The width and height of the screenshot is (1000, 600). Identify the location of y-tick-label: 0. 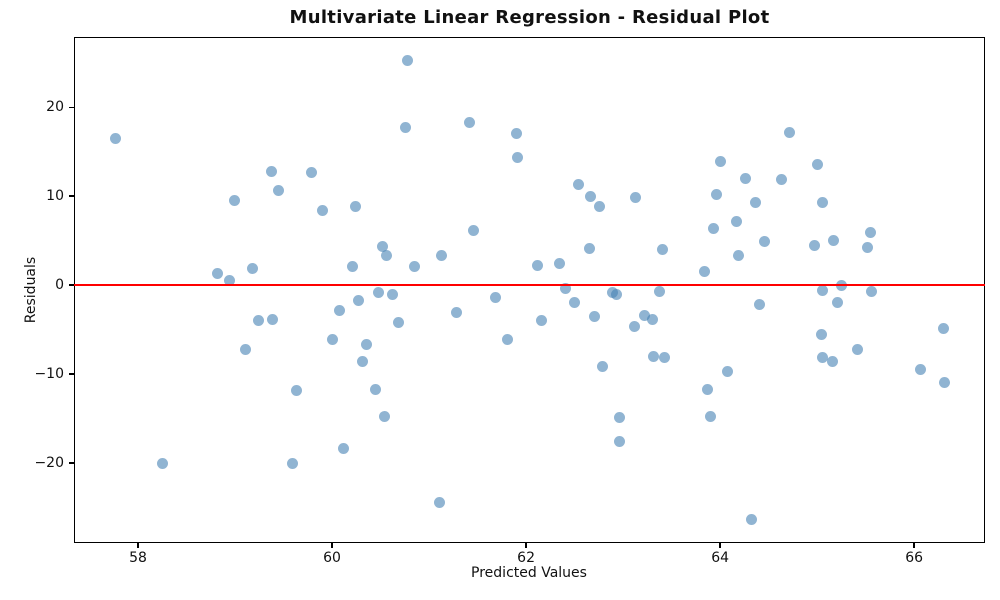
(59, 285).